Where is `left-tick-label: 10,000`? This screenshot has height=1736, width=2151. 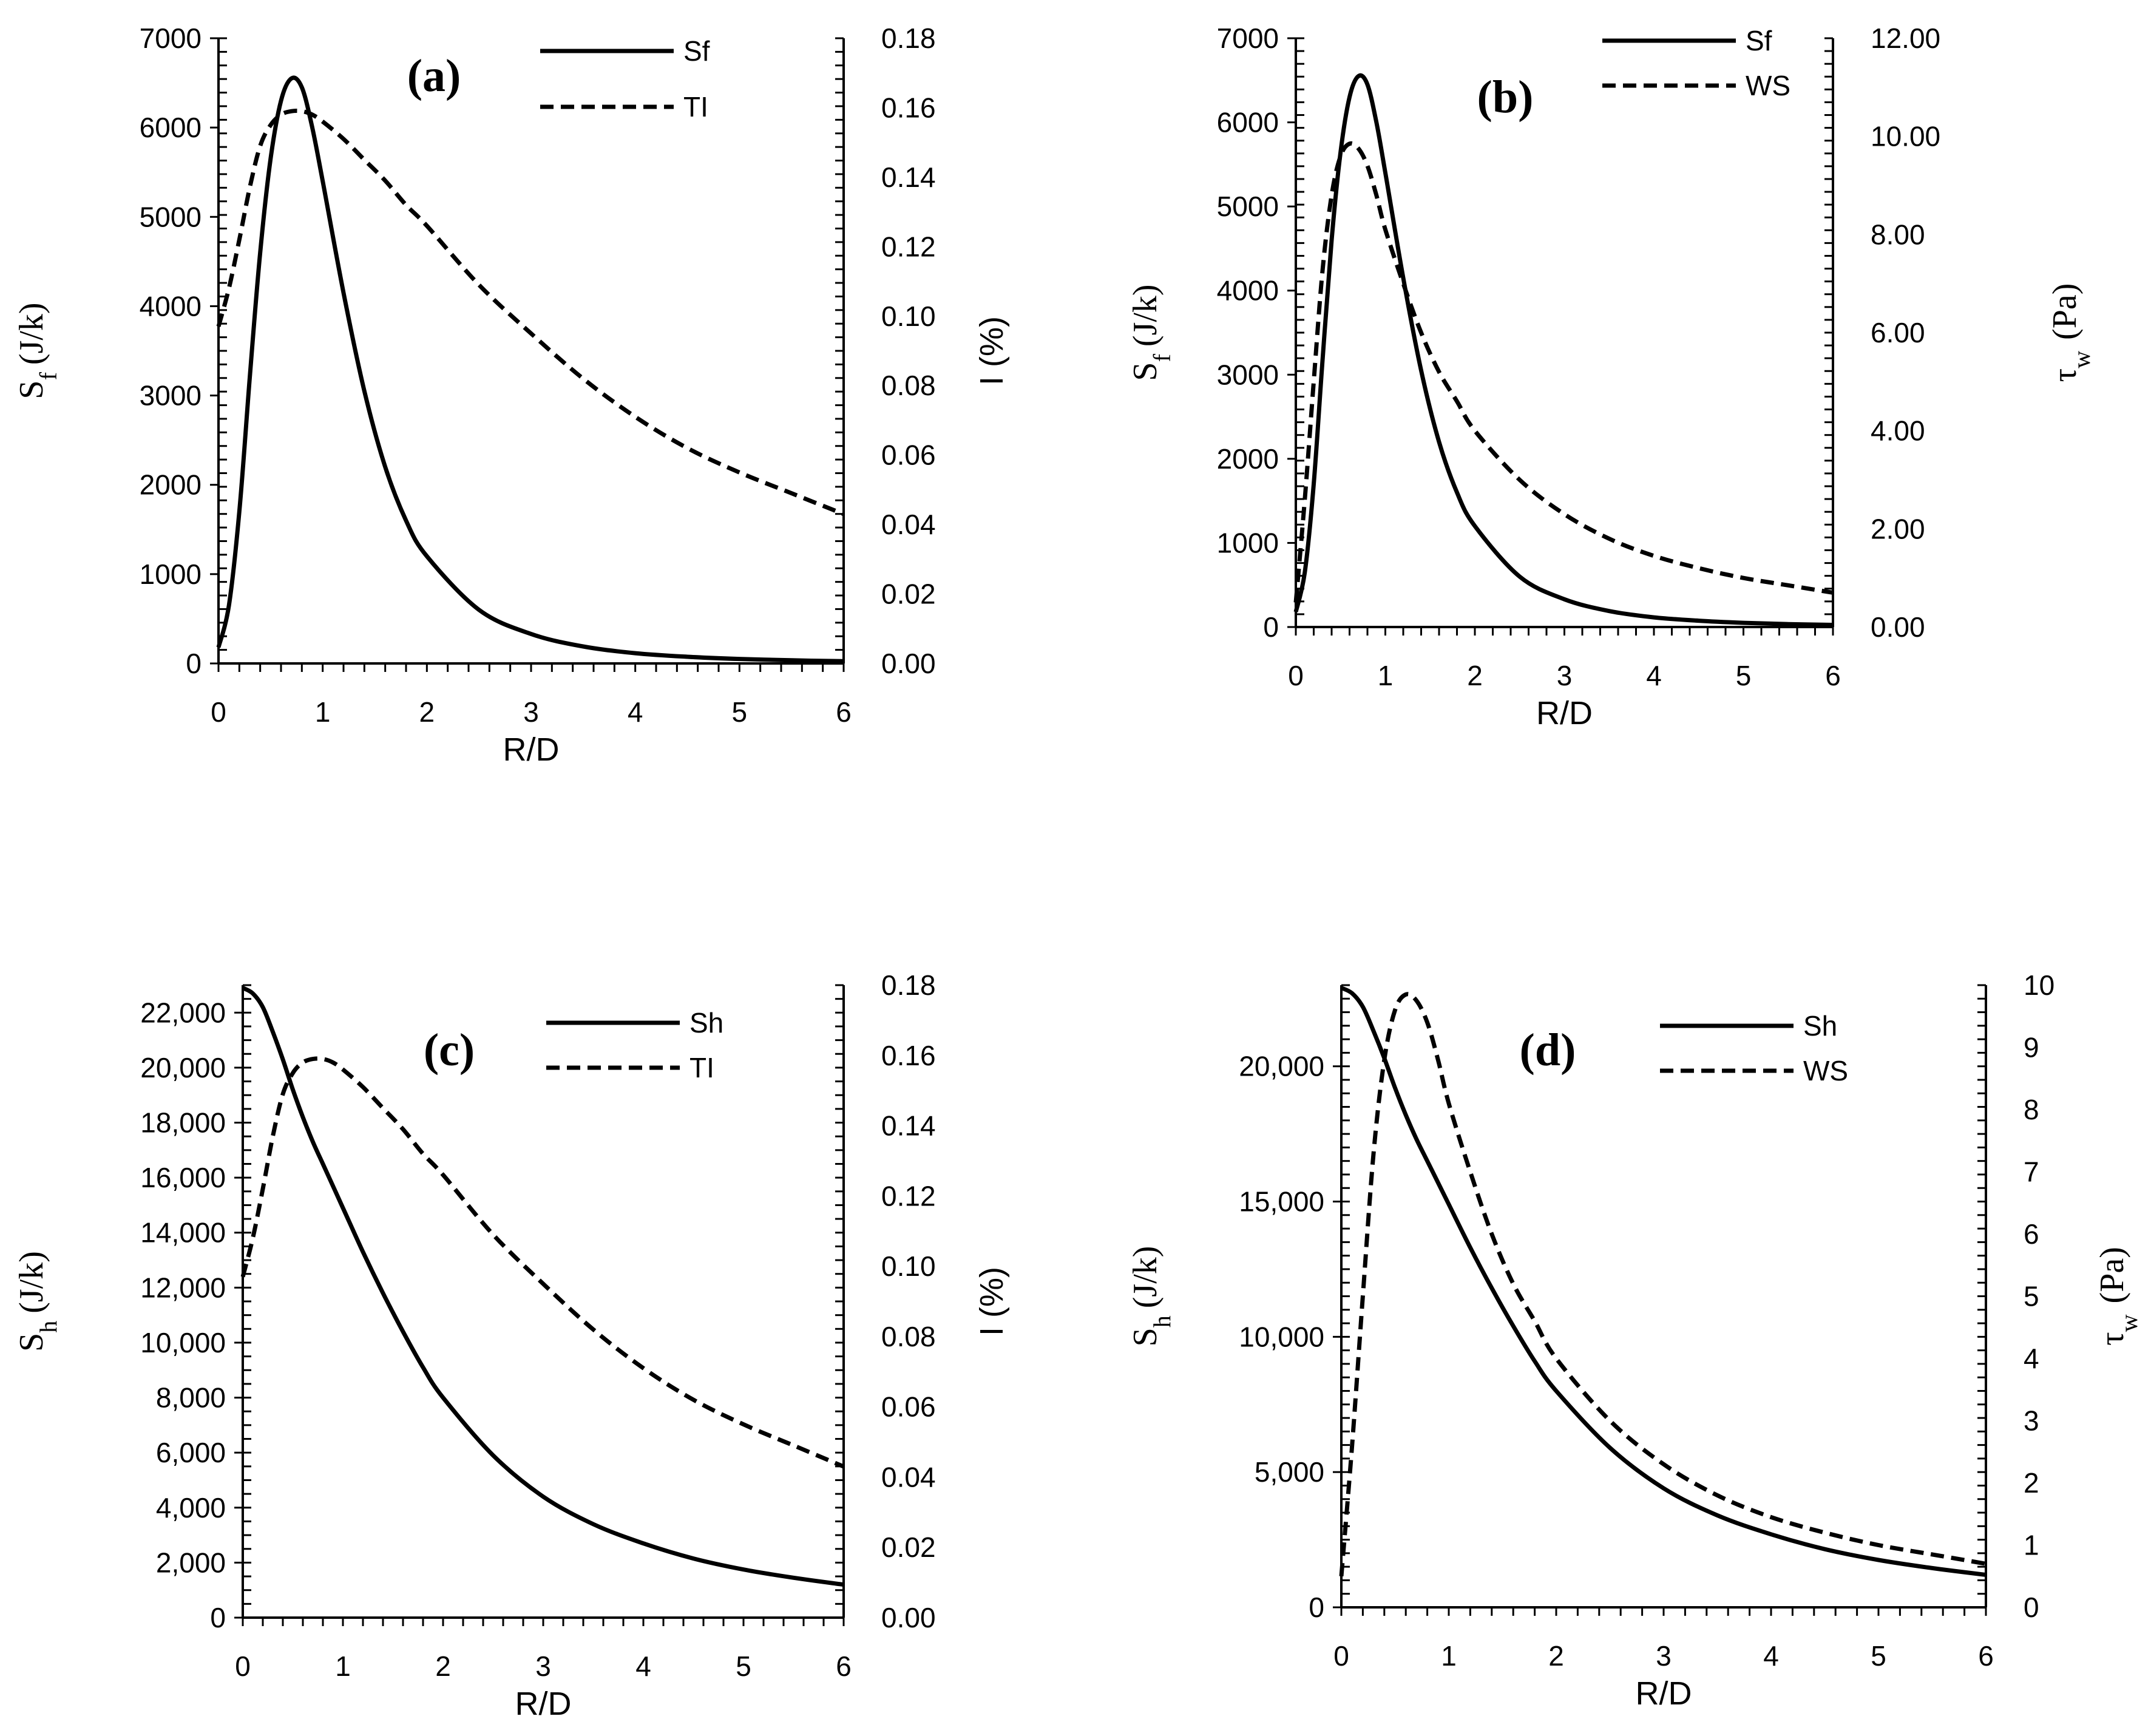 left-tick-label: 10,000 is located at coordinates (183, 1342).